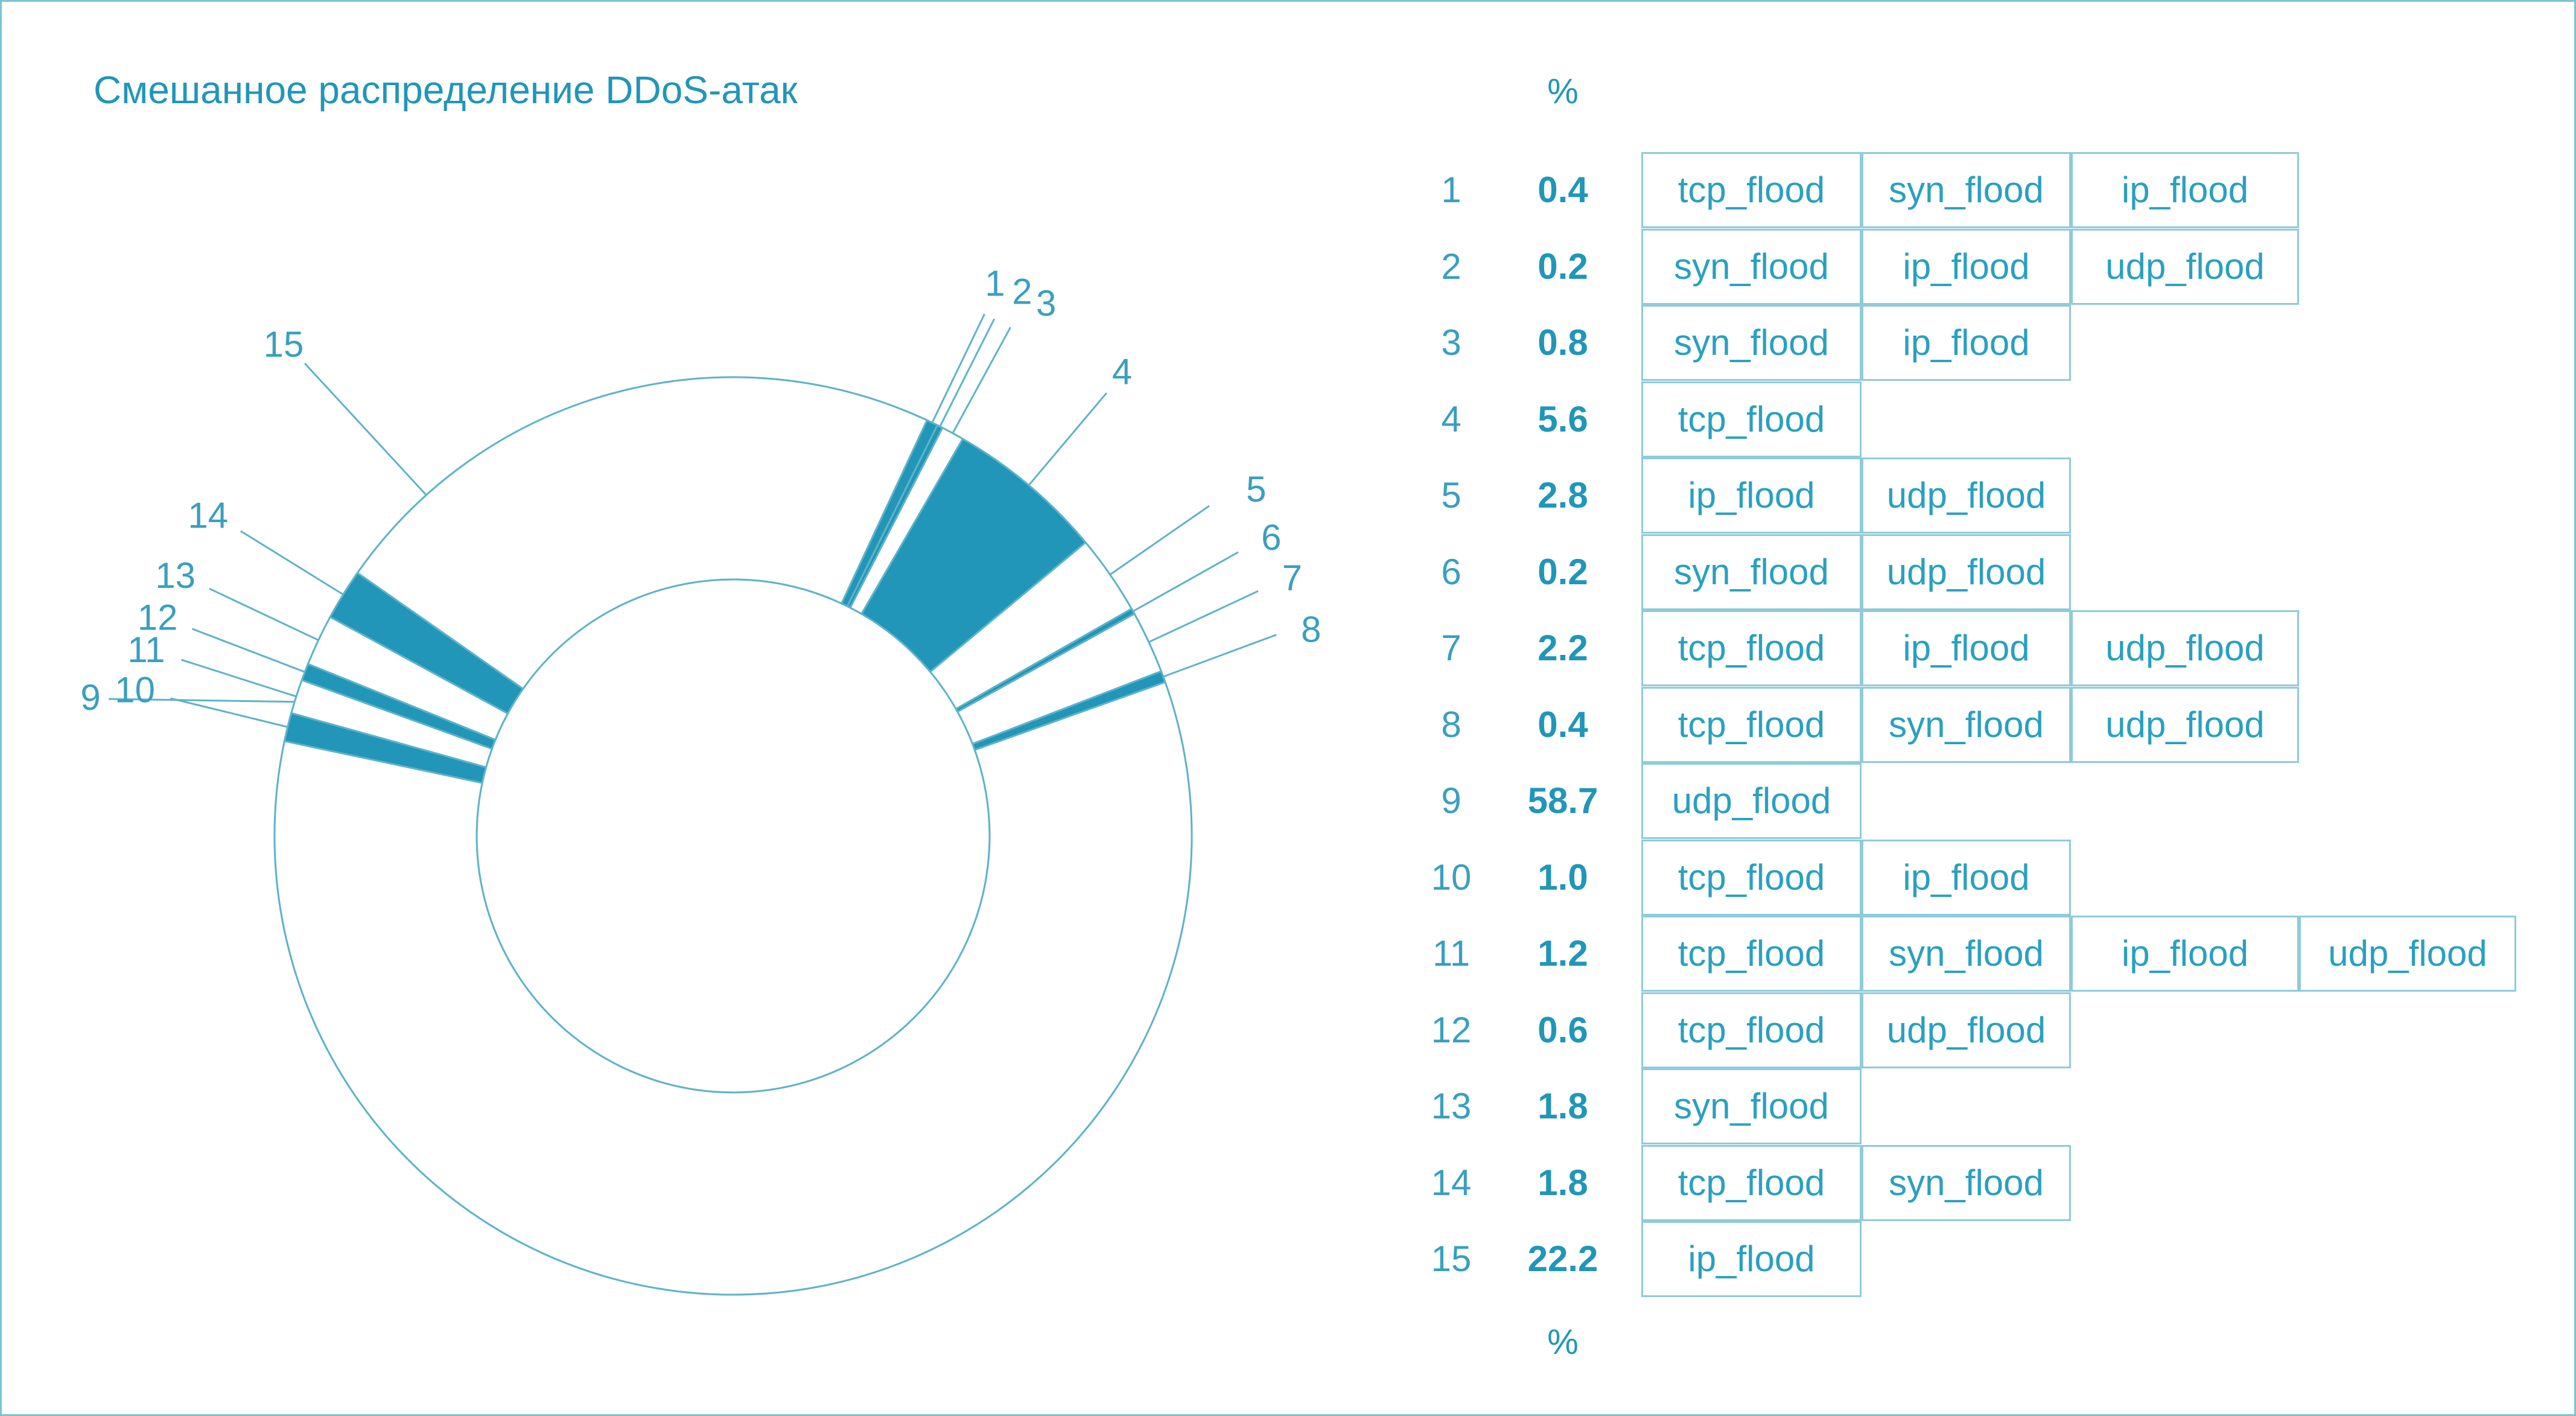  What do you see at coordinates (1563, 419) in the screenshot?
I see `row-percent-value: 5.6` at bounding box center [1563, 419].